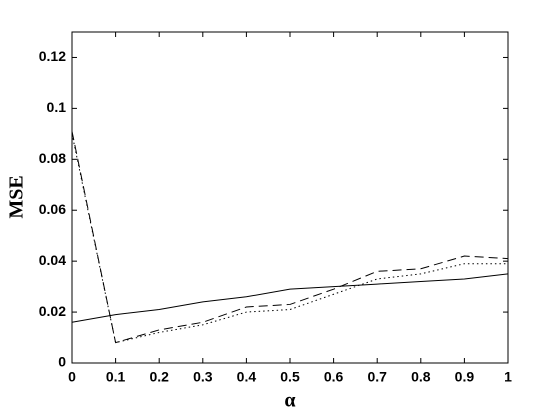 This screenshot has height=414, width=560. Describe the element at coordinates (116, 377) in the screenshot. I see `x-tick-label: 0.1` at that location.